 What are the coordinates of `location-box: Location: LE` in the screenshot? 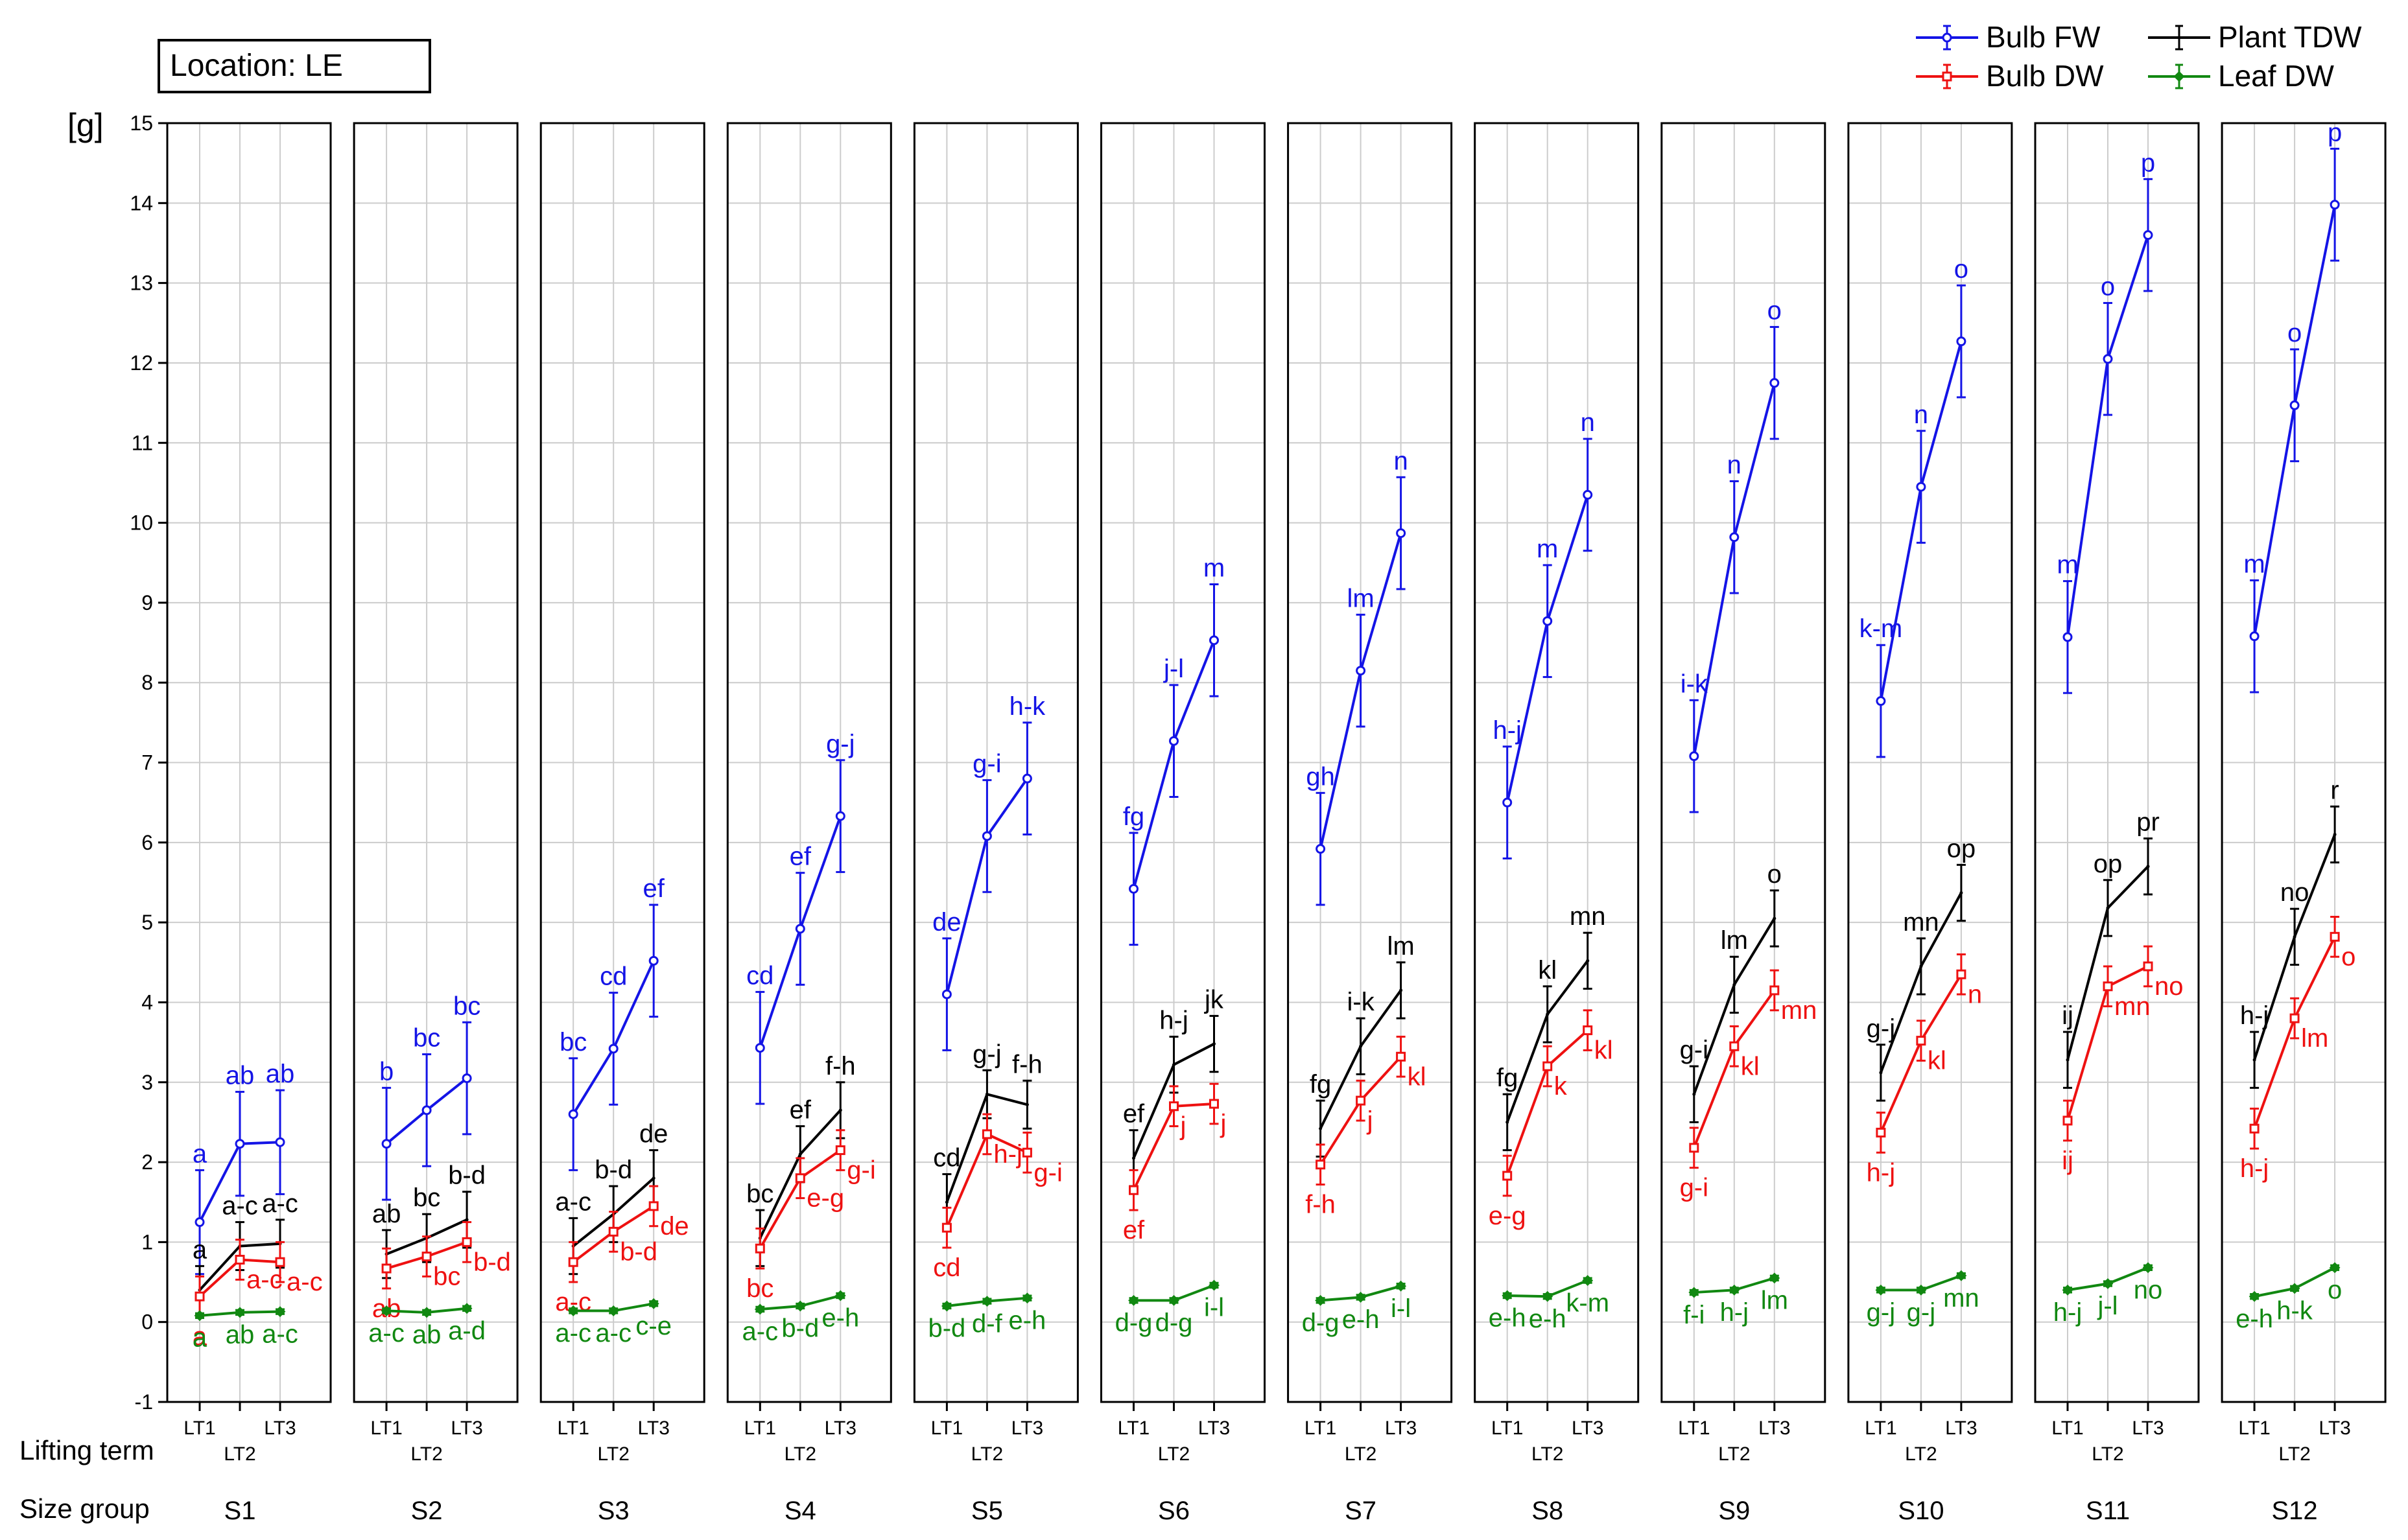 It's located at (294, 66).